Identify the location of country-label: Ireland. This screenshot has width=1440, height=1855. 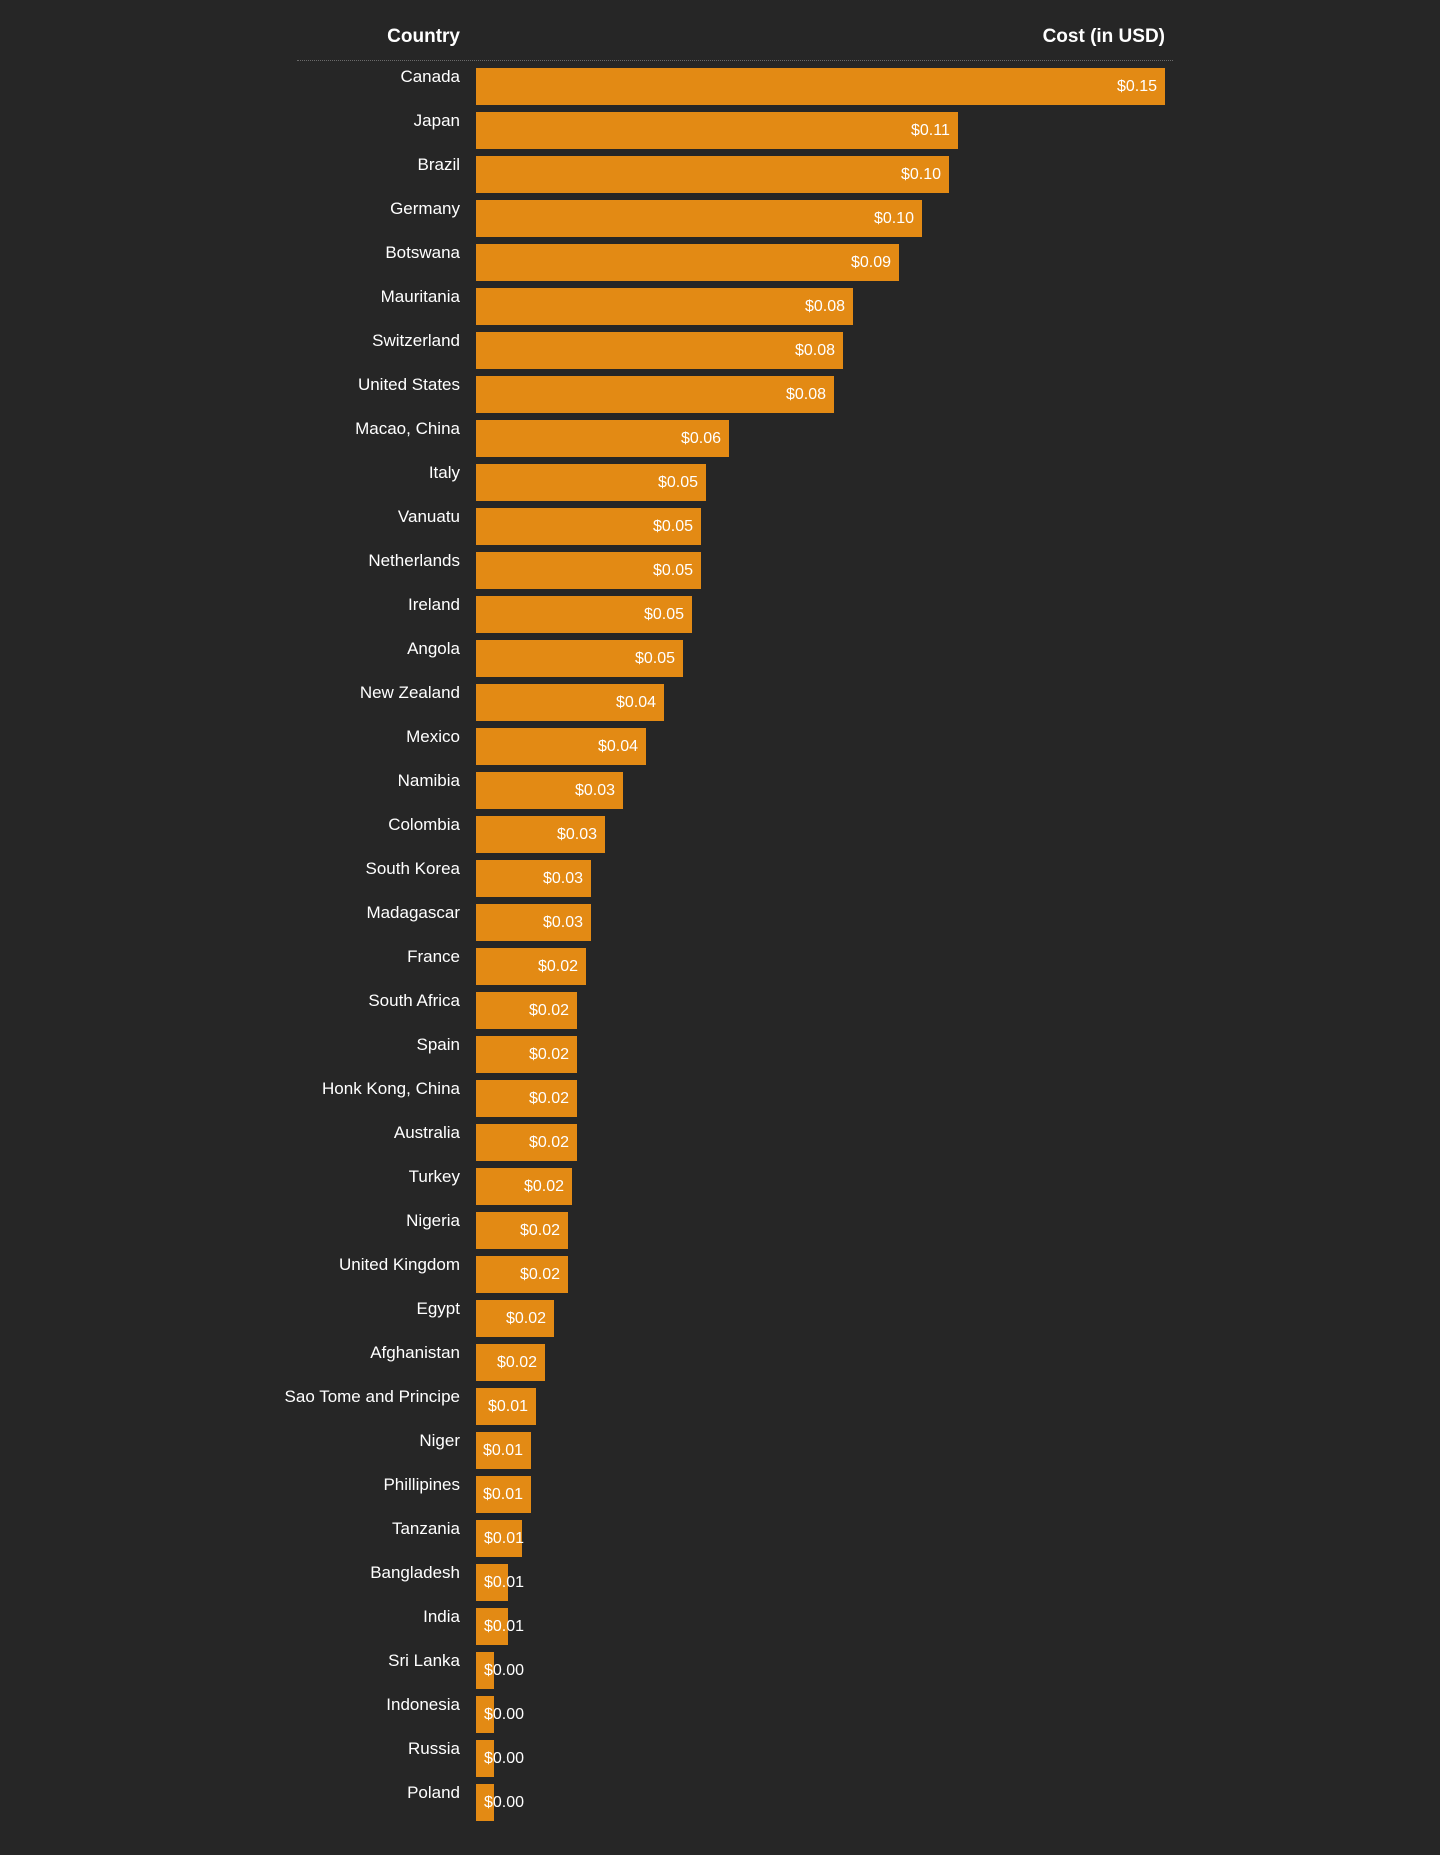
(434, 604).